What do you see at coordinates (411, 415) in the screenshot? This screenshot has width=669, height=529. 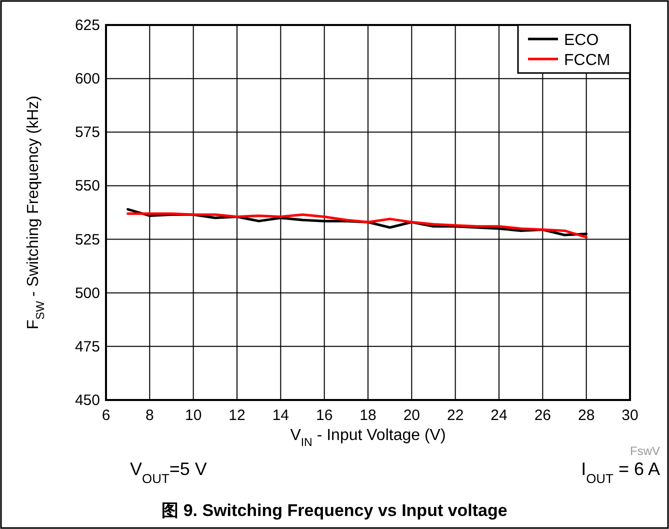 I see `x-tick-label: 20` at bounding box center [411, 415].